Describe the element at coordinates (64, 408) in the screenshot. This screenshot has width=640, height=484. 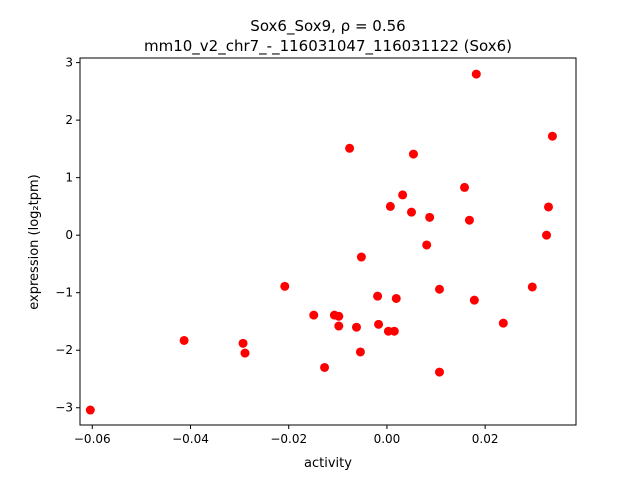
I see `y-tick-label: −3` at that location.